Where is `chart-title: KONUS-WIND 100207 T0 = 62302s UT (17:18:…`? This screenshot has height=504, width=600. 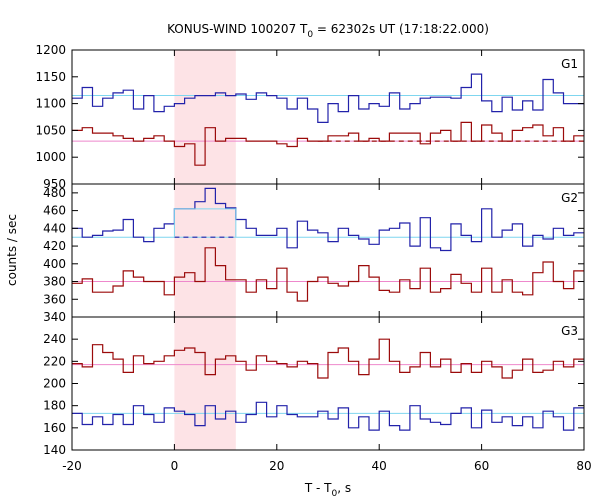 chart-title: KONUS-WIND 100207 T0 = 62302s UT (17:18:… is located at coordinates (328, 31).